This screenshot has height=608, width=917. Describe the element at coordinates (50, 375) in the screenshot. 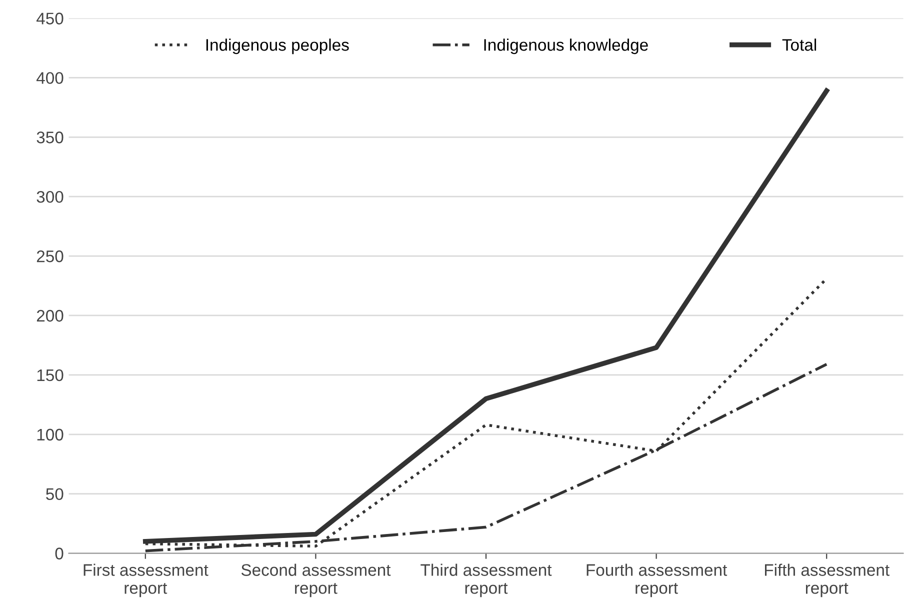

I see `y-tick-label: 150` at that location.